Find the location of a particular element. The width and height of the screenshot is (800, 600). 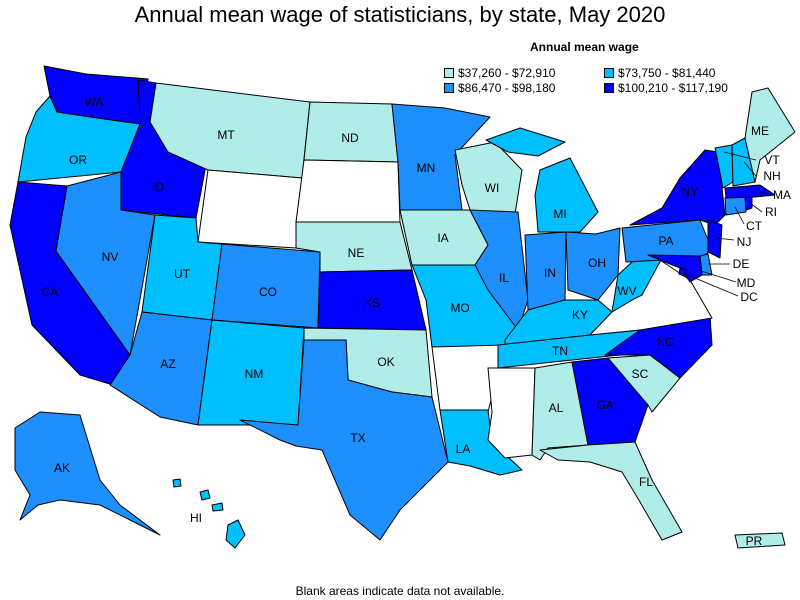

label-AK: AK is located at coordinates (62, 468).